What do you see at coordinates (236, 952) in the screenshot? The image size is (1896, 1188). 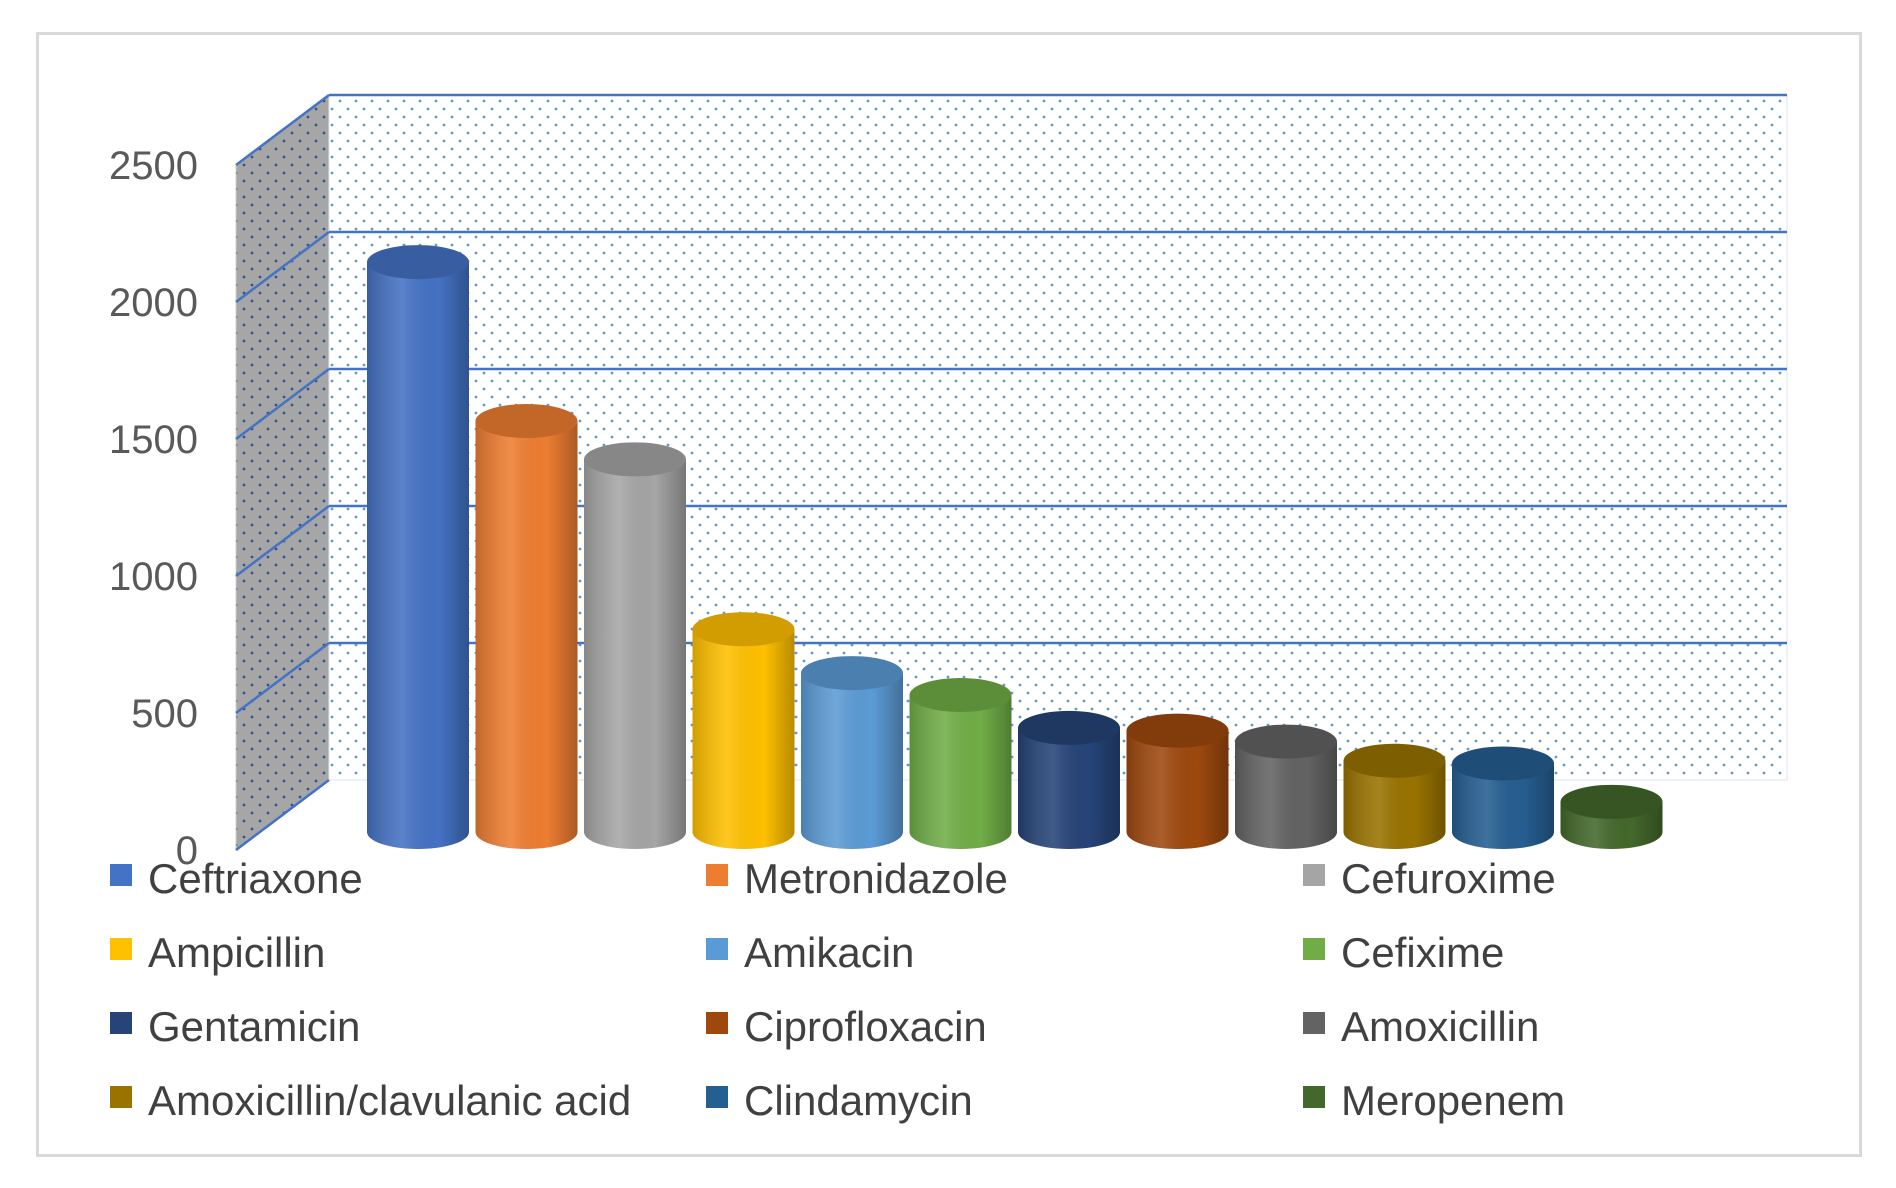 I see `legend-label: Ampicillin` at bounding box center [236, 952].